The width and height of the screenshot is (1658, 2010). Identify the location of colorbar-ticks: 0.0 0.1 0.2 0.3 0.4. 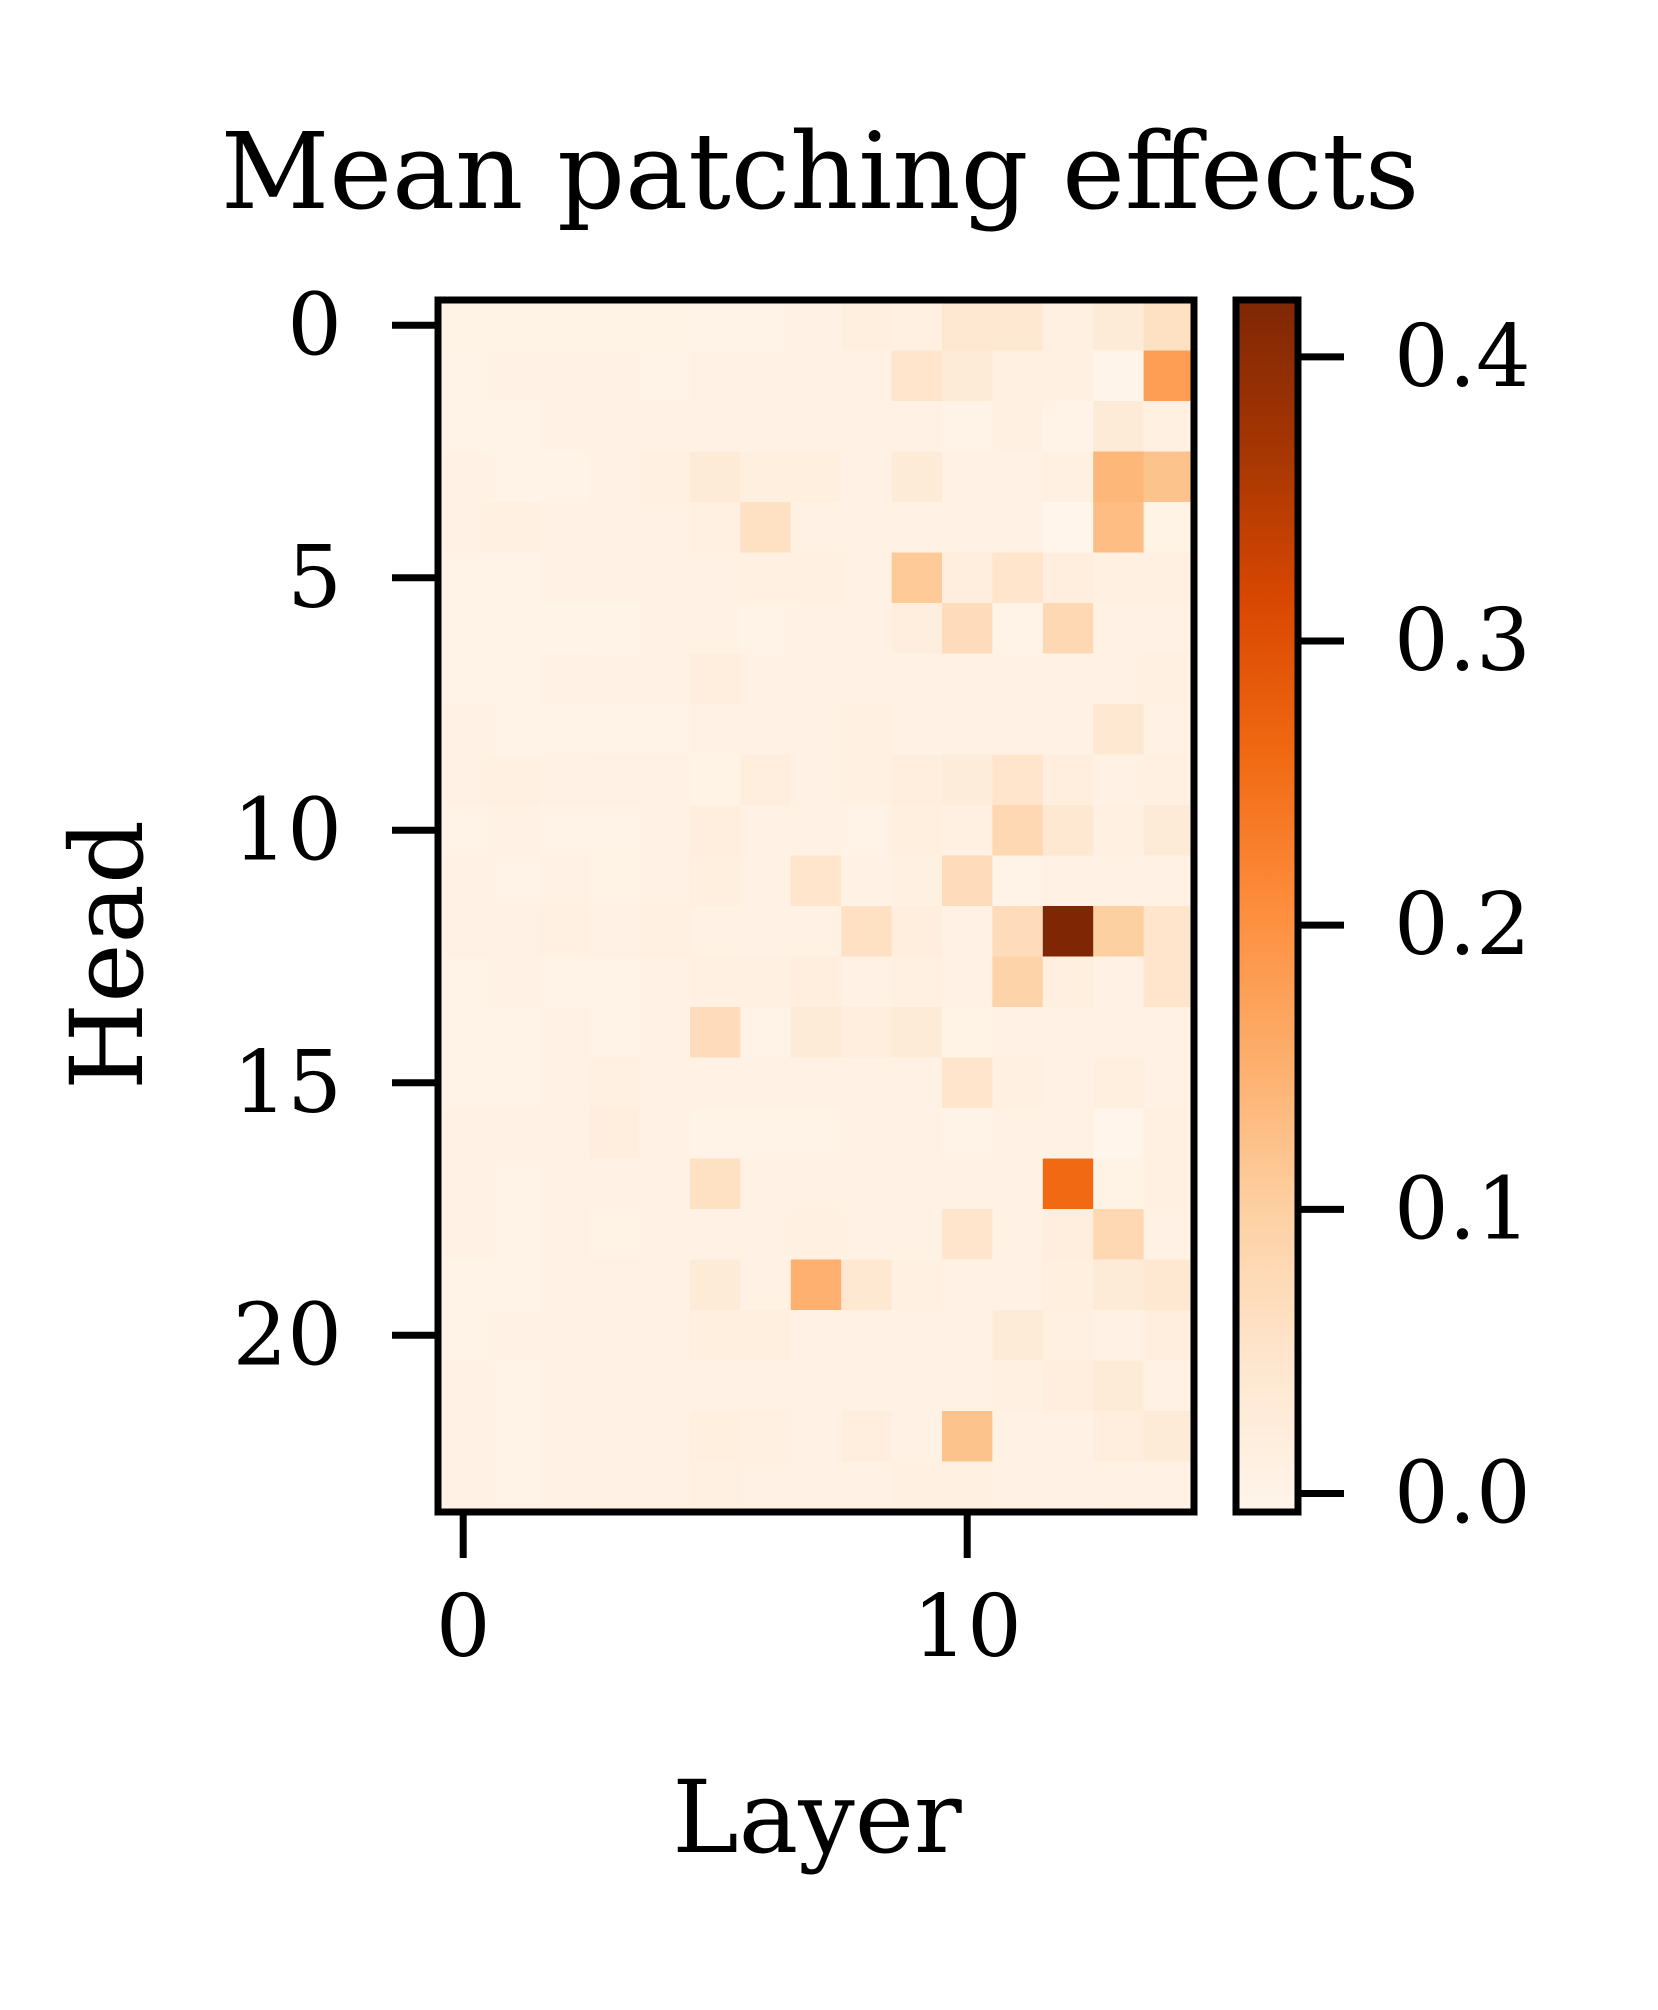
(1414, 925).